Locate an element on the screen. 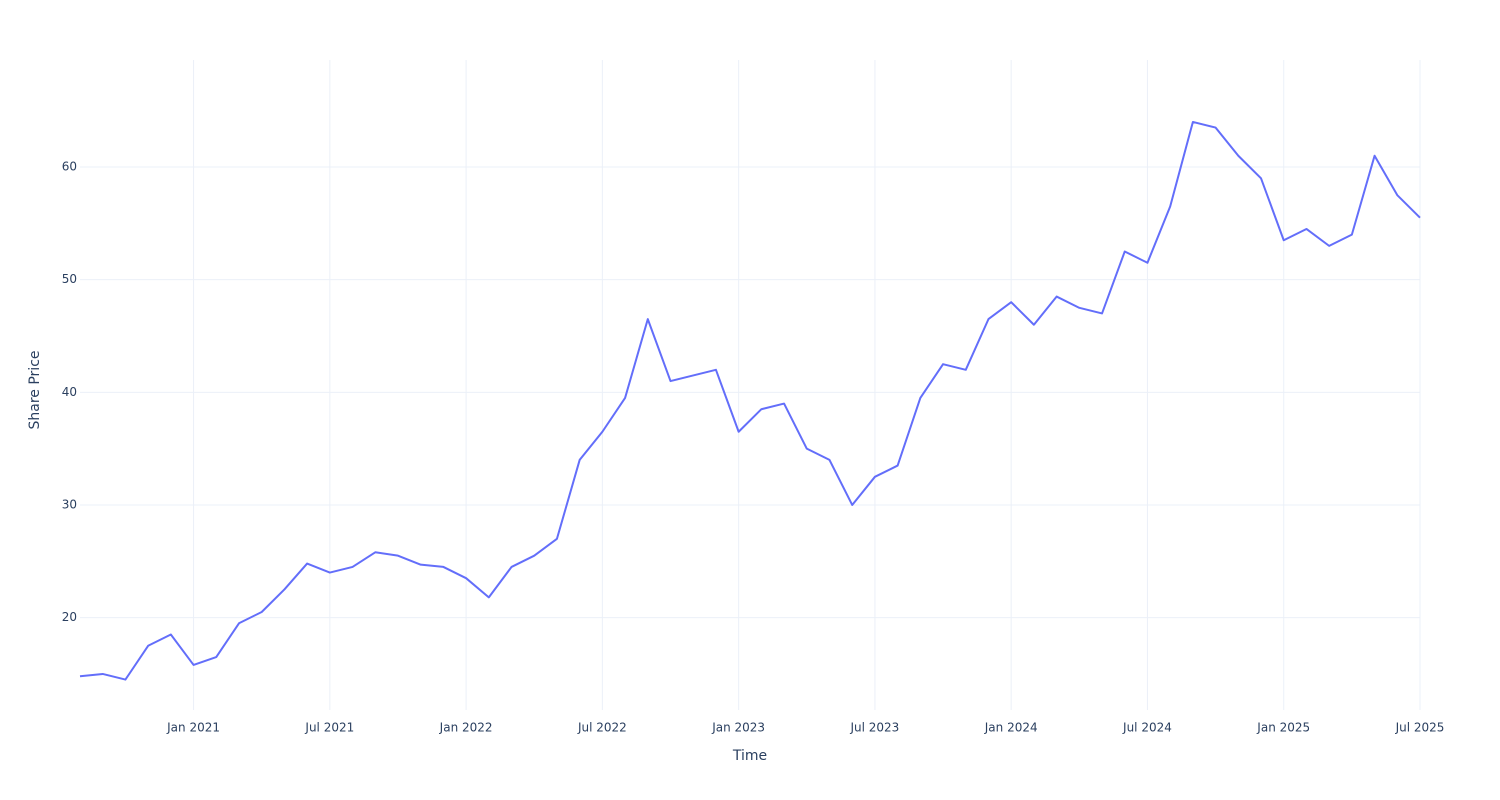 Image resolution: width=1500 pixels, height=800 pixels. x-tick-label: Jul 2024 is located at coordinates (1147, 728).